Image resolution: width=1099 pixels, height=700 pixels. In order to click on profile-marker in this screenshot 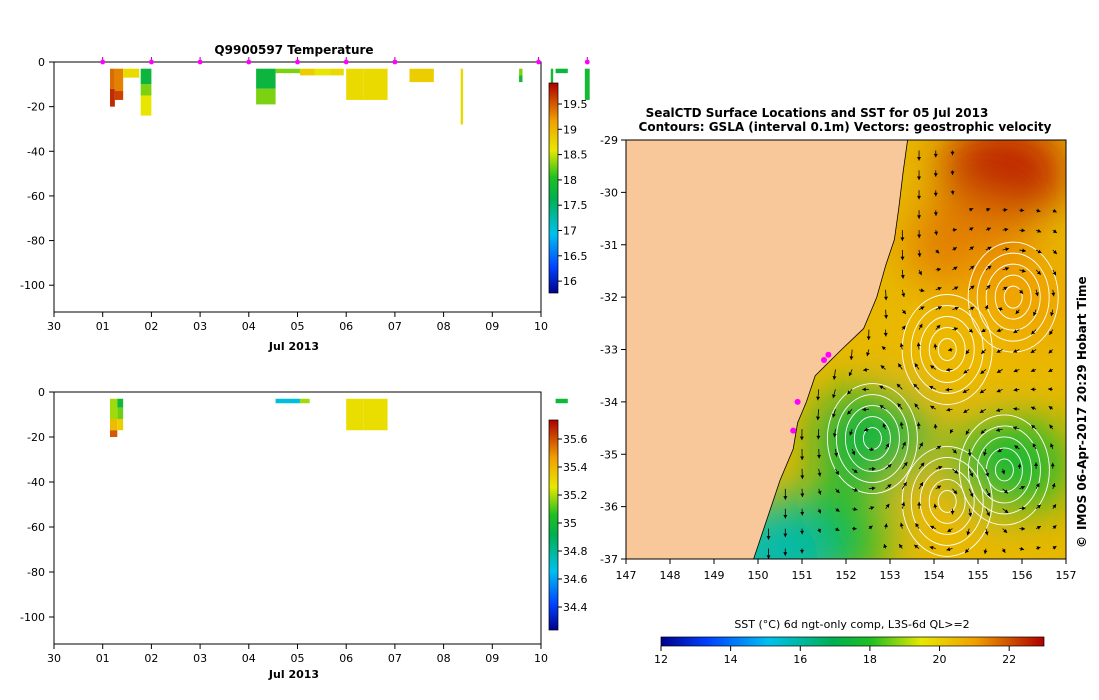, I will do `click(346, 62)`.